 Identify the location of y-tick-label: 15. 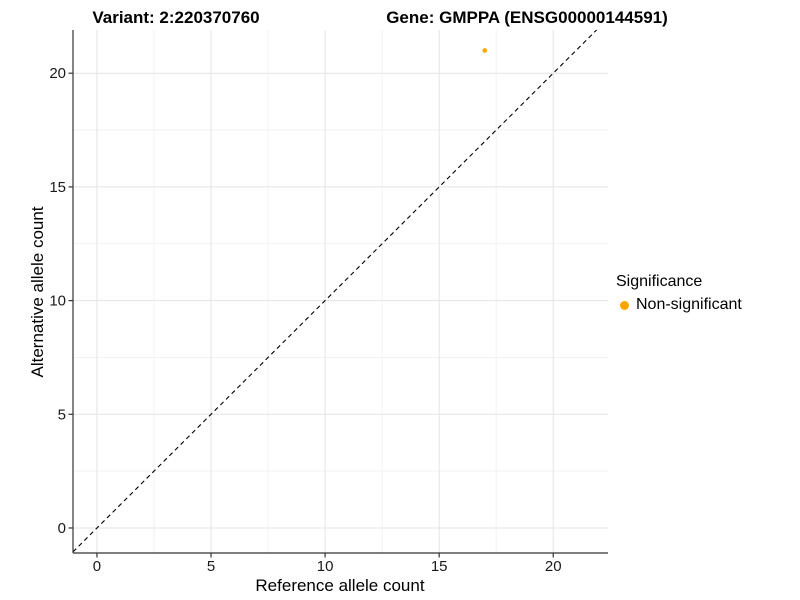
(57, 187).